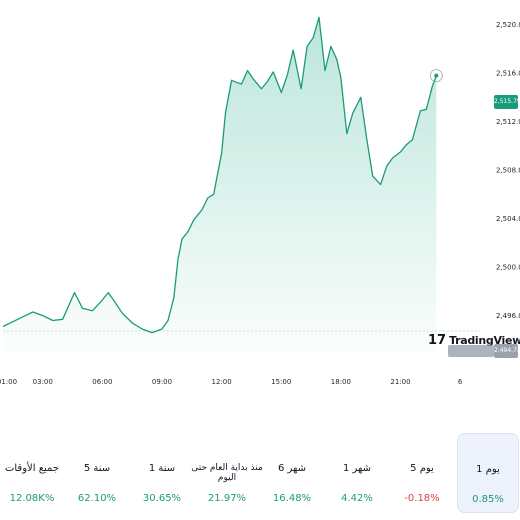 This screenshot has height=520, width=520. Describe the element at coordinates (292, 468) in the screenshot. I see `period-label: 6 شهر` at that location.